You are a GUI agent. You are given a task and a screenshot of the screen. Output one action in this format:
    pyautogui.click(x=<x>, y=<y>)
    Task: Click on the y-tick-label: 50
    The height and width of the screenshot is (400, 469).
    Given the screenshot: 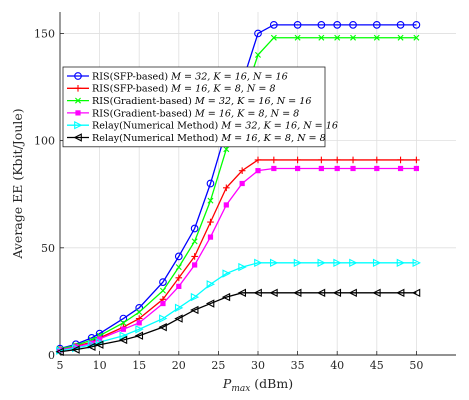 What is the action you would take?
    pyautogui.click(x=48, y=248)
    